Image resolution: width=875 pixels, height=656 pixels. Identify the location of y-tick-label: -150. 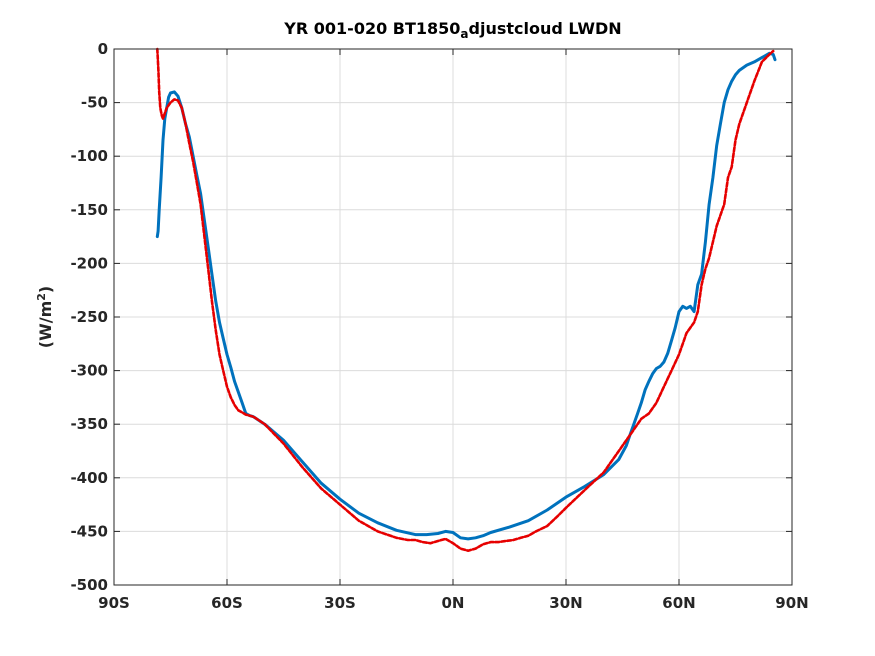
(89, 210).